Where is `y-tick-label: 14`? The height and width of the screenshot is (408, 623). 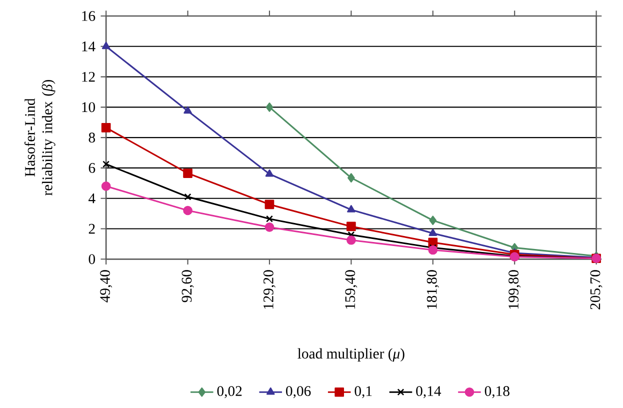
y-tick-label: 14 is located at coordinates (89, 46).